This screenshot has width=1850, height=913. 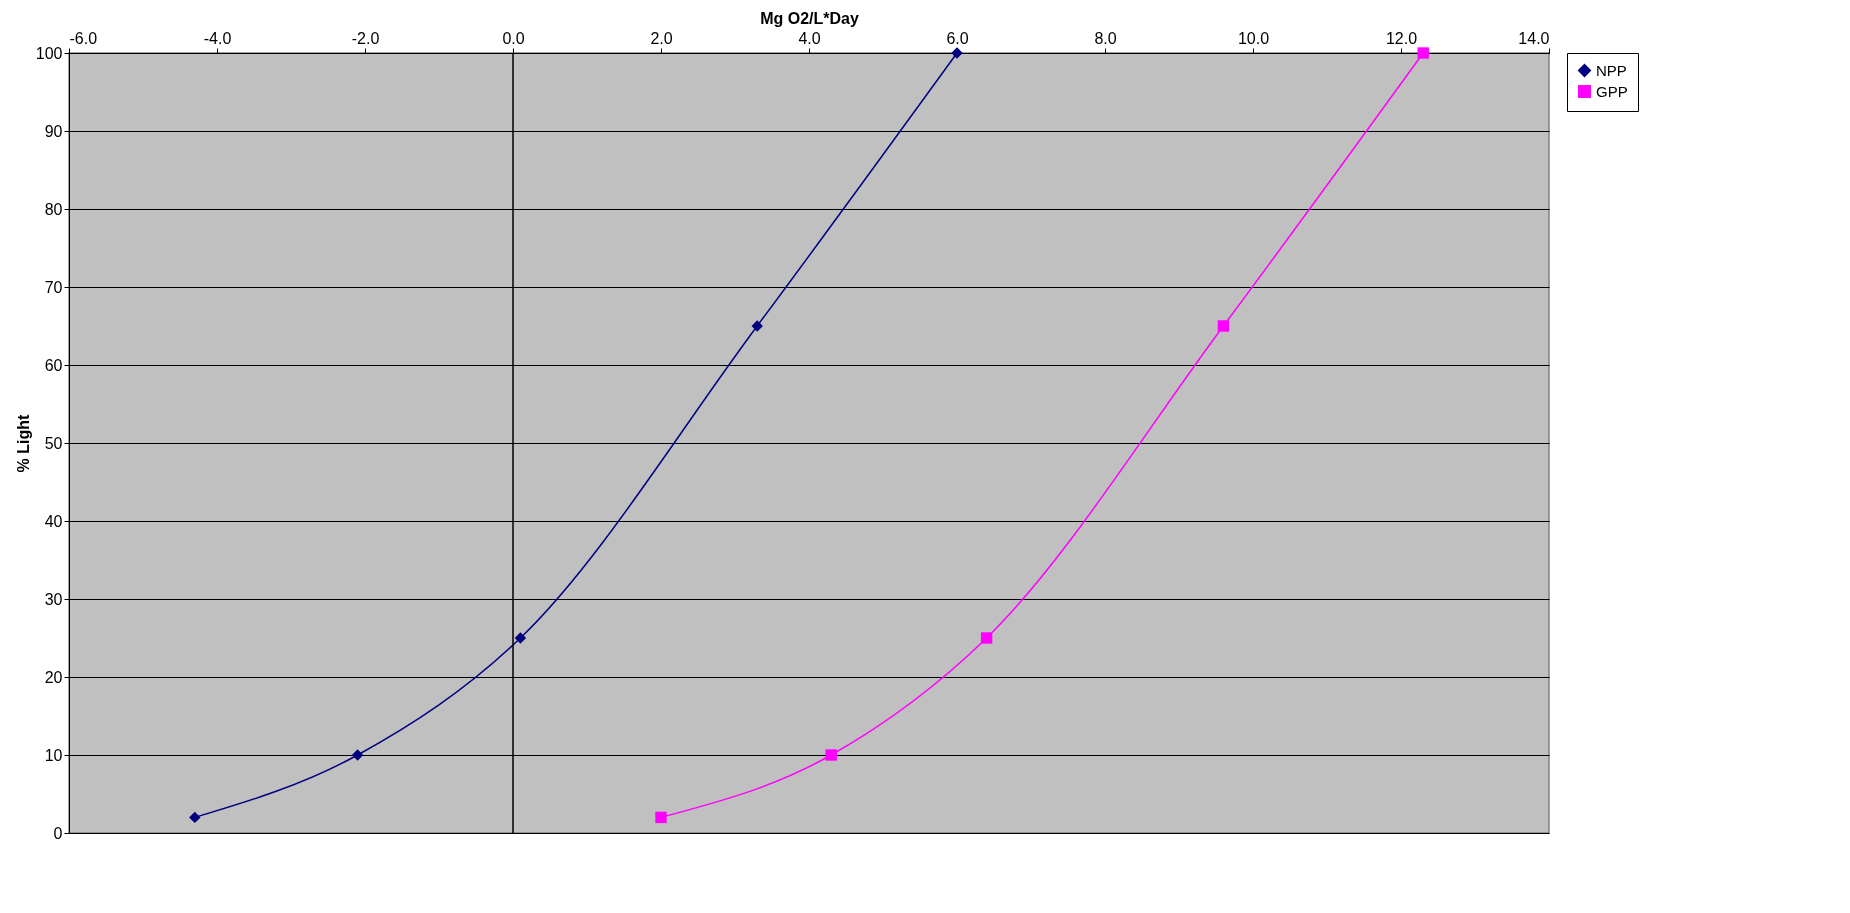 What do you see at coordinates (23, 443) in the screenshot?
I see `y-axis-title: % Light` at bounding box center [23, 443].